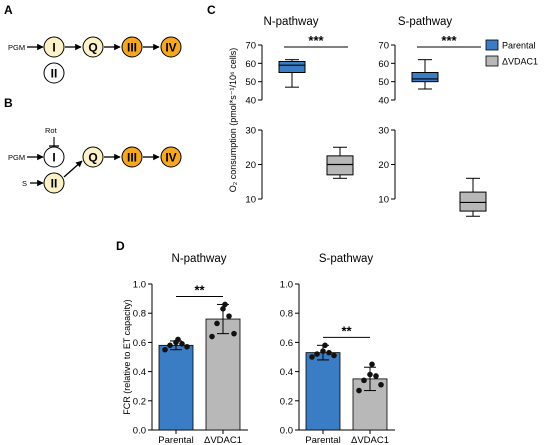  Describe the element at coordinates (139, 431) in the screenshot. I see `d-n-y-tick-label-0: 0.0` at that location.